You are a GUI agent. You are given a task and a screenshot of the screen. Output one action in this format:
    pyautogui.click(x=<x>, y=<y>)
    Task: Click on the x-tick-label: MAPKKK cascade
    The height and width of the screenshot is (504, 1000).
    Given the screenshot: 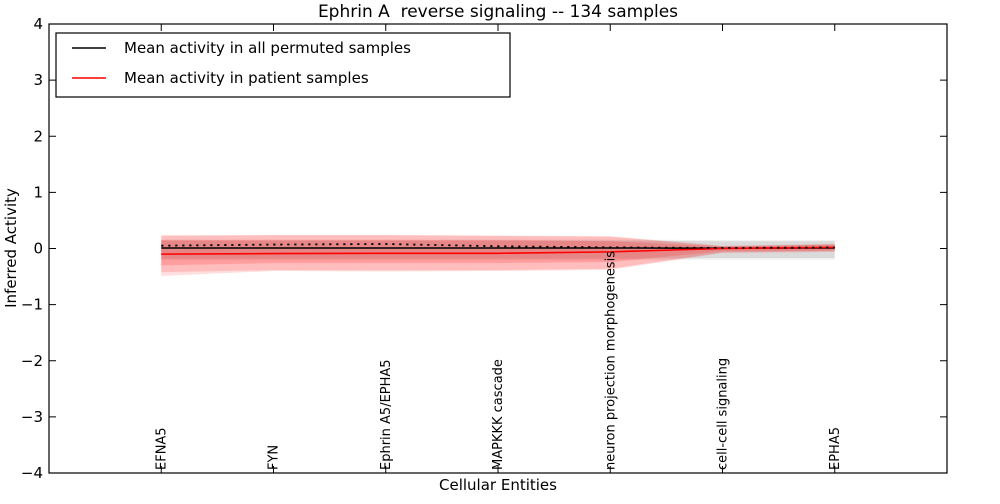 What is the action you would take?
    pyautogui.click(x=498, y=414)
    